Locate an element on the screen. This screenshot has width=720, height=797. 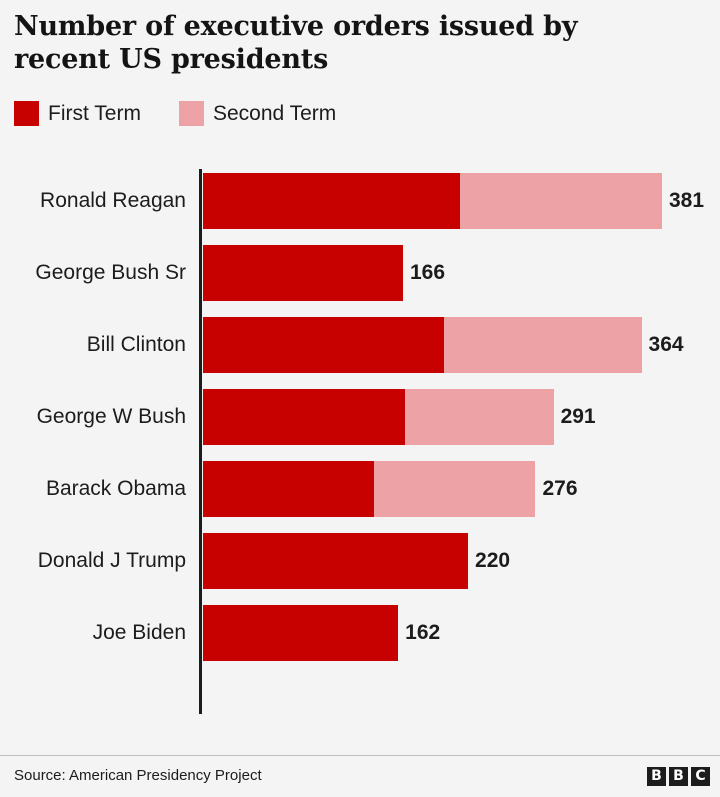
bar-value-label: 166 is located at coordinates (427, 272).